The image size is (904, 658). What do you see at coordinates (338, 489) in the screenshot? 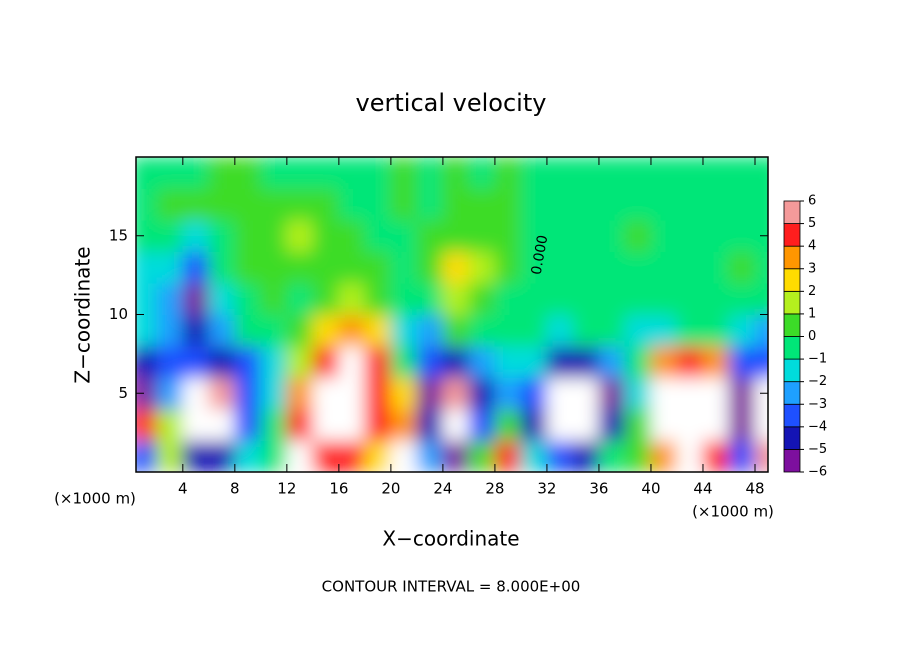
I see `x-tick-label: 16` at bounding box center [338, 489].